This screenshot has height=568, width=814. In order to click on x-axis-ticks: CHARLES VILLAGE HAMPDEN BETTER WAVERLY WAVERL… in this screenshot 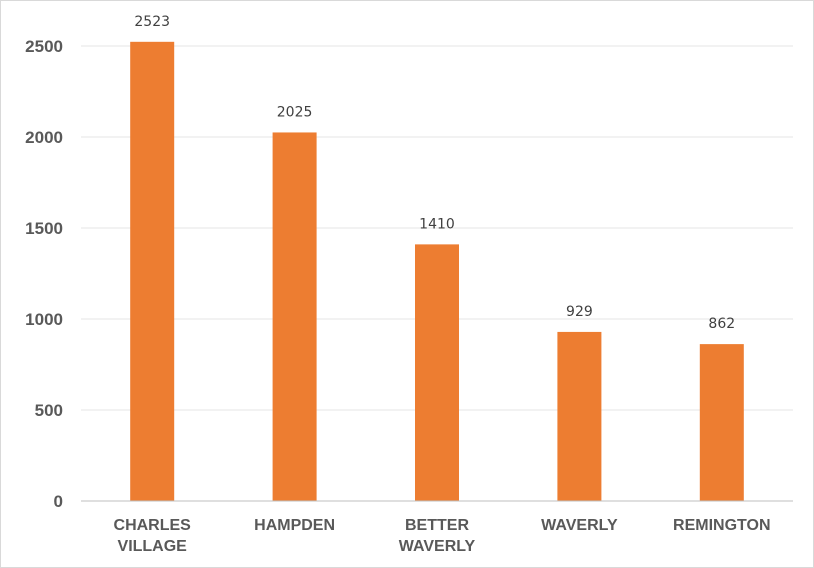, I will do `click(442, 536)`.